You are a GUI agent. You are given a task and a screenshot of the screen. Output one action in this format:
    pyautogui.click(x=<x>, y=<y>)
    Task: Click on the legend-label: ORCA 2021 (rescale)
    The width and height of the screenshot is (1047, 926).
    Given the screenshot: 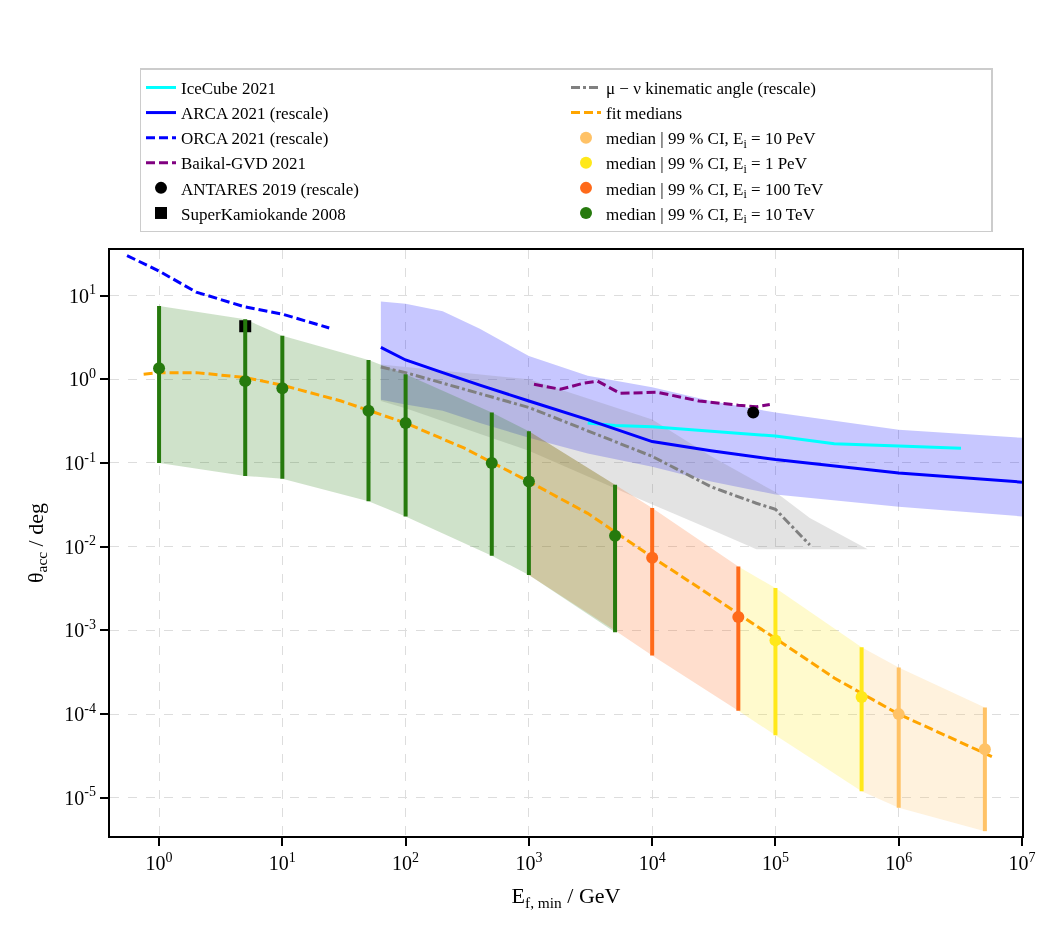 What is the action you would take?
    pyautogui.click(x=255, y=139)
    